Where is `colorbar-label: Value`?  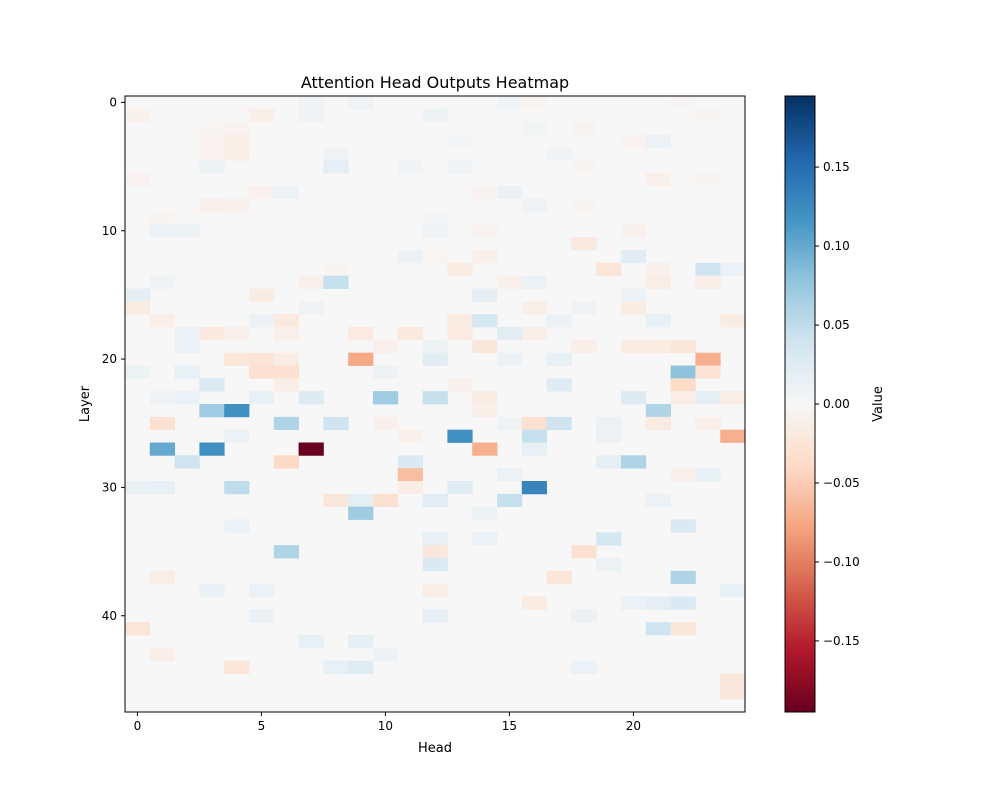 colorbar-label: Value is located at coordinates (878, 404).